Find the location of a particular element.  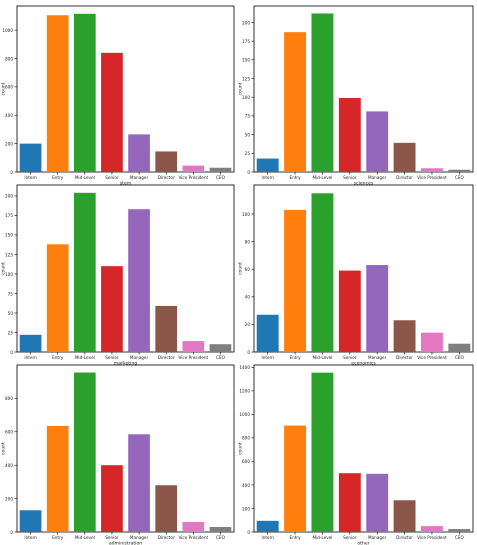

x-axis-label: other is located at coordinates (363, 543).